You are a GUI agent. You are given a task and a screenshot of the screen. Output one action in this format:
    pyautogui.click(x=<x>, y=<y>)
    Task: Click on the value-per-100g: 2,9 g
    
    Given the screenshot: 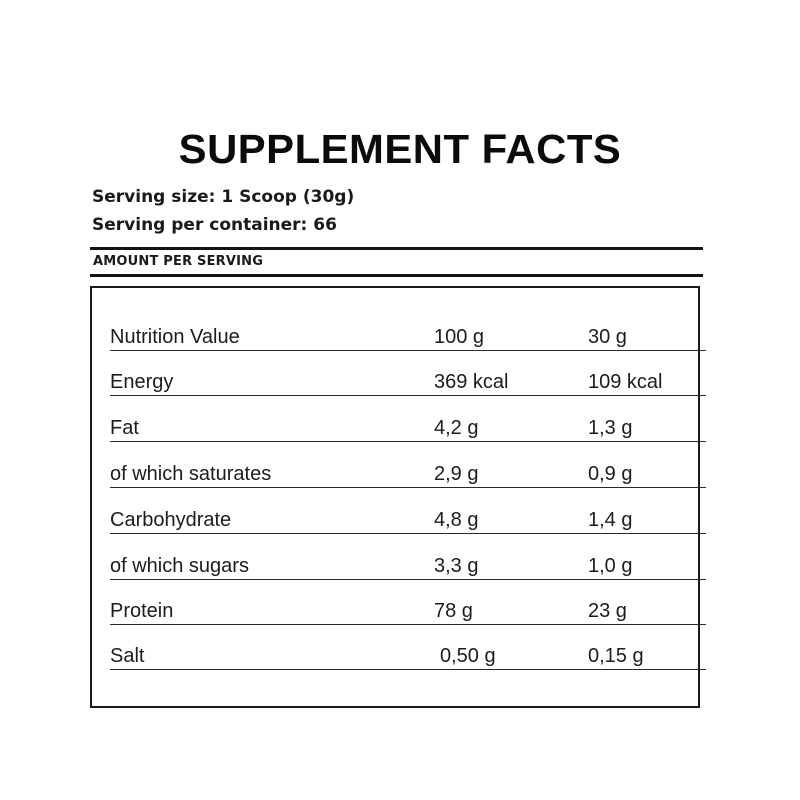 What is the action you would take?
    pyautogui.click(x=456, y=474)
    